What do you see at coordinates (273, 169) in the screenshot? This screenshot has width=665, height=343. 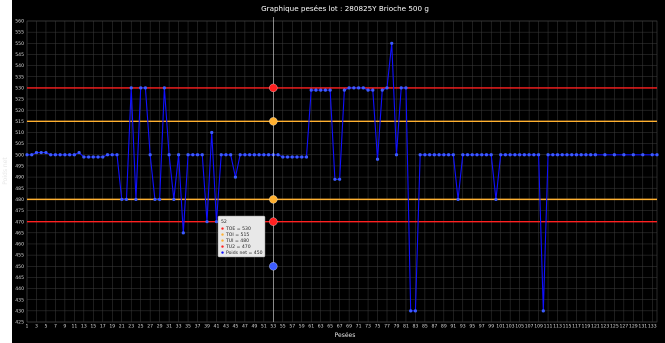 I see `cursor-layer` at bounding box center [273, 169].